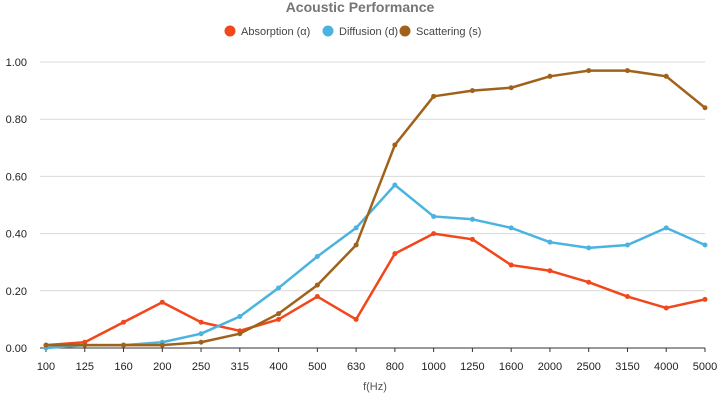  Describe the element at coordinates (16, 235) in the screenshot. I see `y-tick-label: 0.40` at that location.